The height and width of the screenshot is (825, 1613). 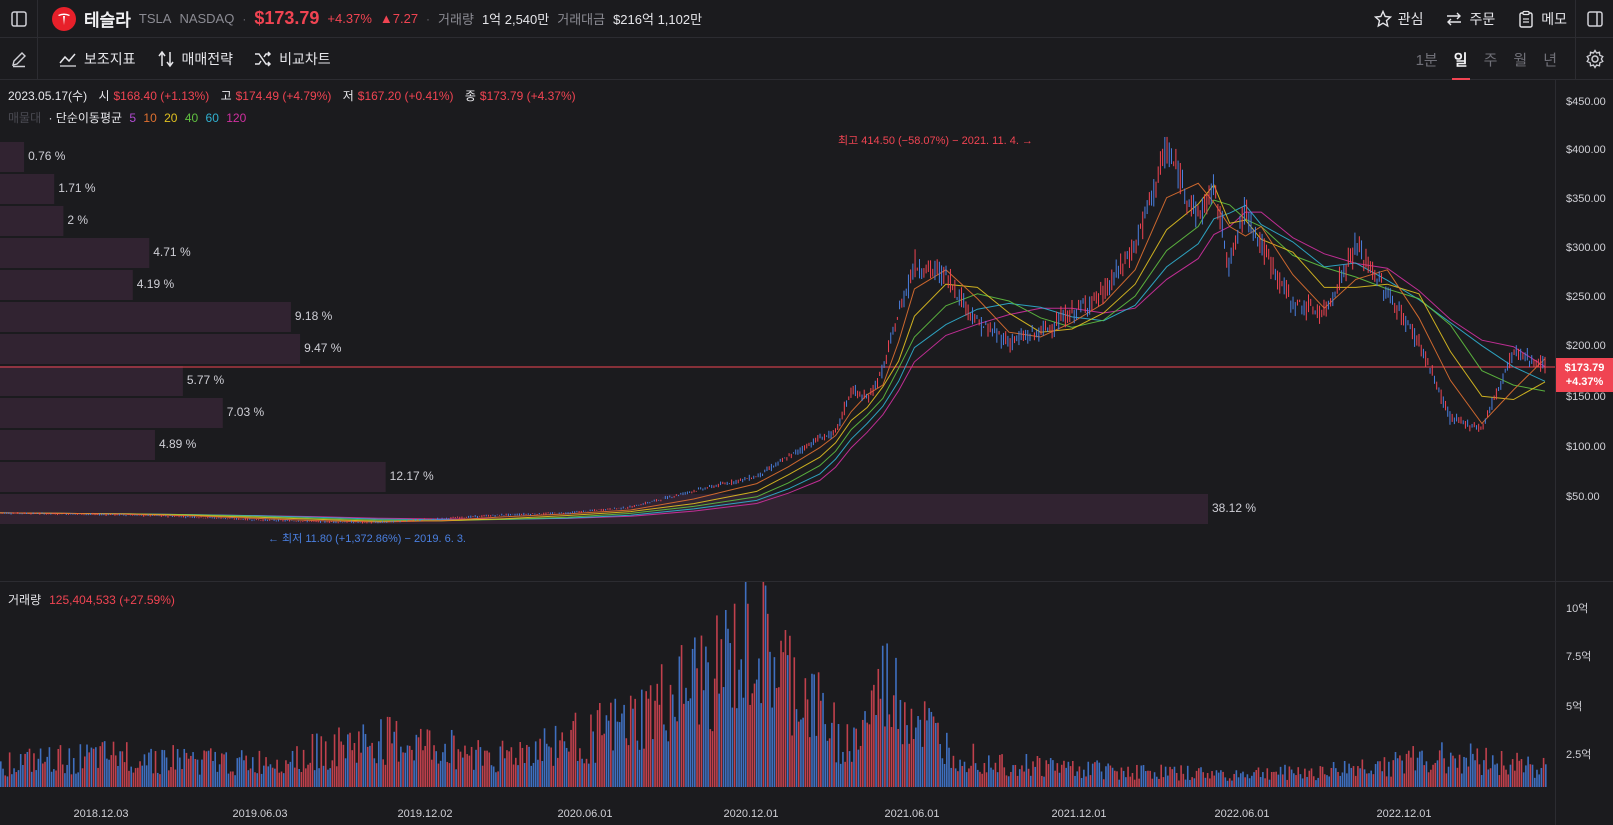 What do you see at coordinates (263, 58) in the screenshot?
I see `shuffle-icon` at bounding box center [263, 58].